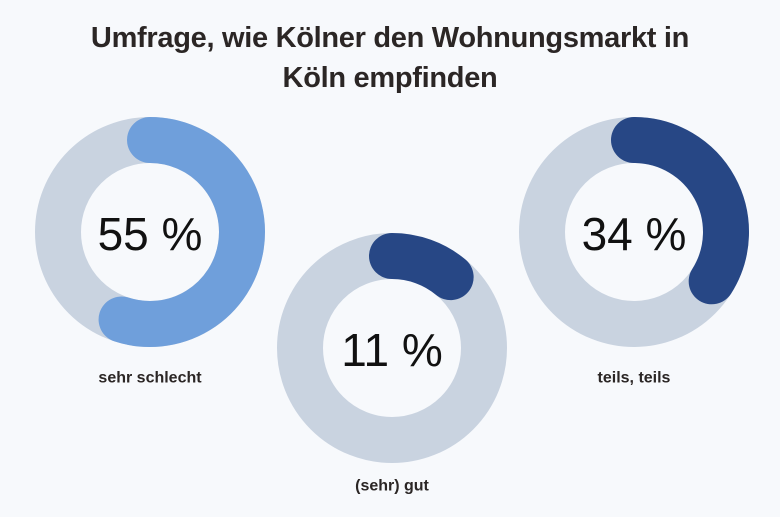 The width and height of the screenshot is (780, 517). I want to click on donut-sehr-gut: 11 % (sehr) gut, so click(392, 364).